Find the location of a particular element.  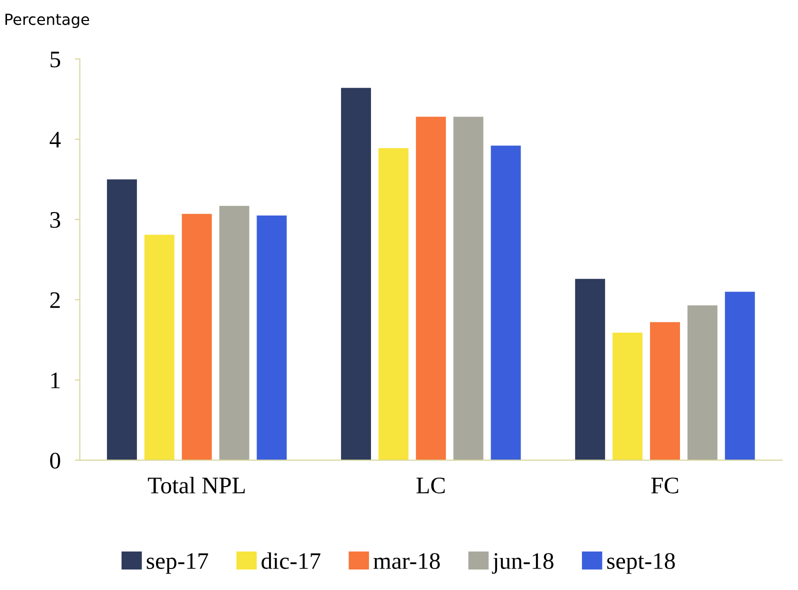

legend-label: sept-18 is located at coordinates (641, 563).